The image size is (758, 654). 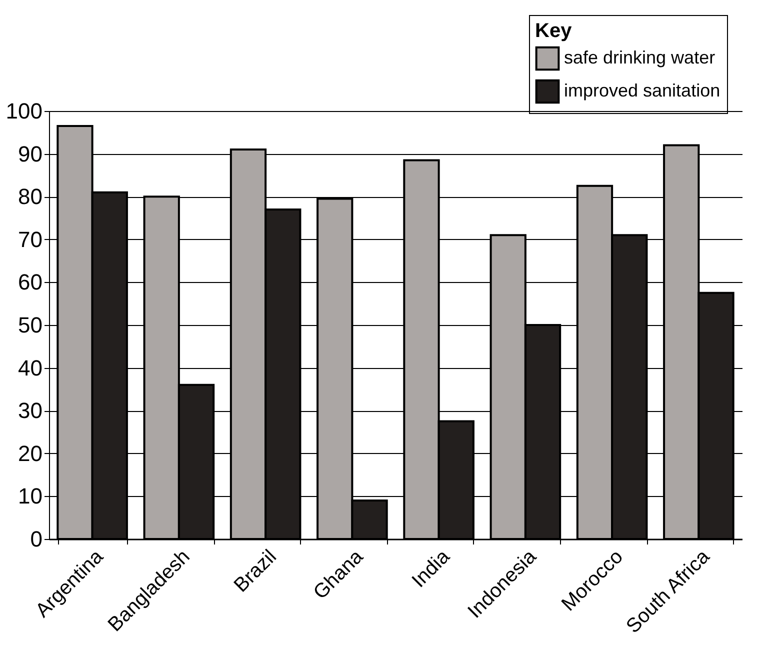 What do you see at coordinates (640, 58) in the screenshot?
I see `legend-label: safe drinking water` at bounding box center [640, 58].